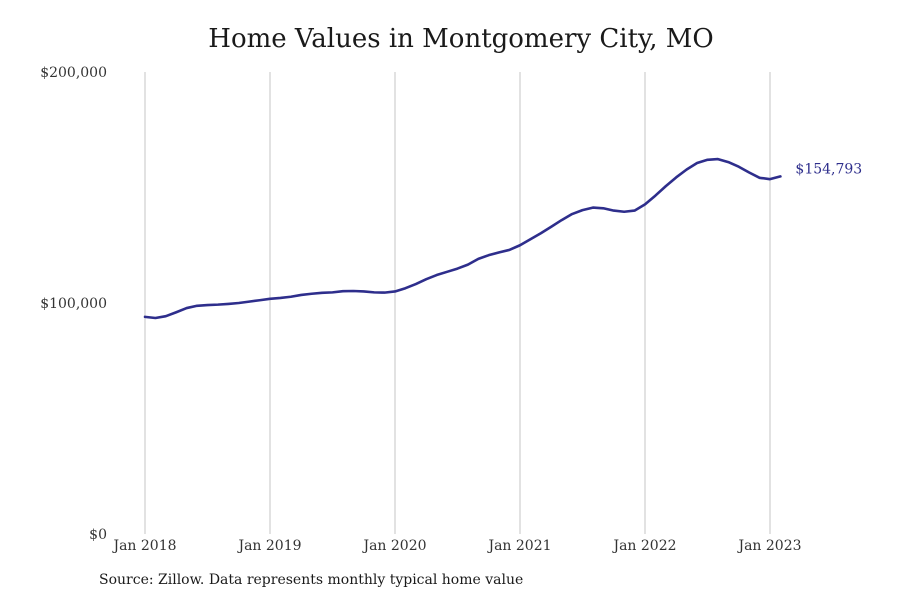 Image resolution: width=900 pixels, height=600 pixels. I want to click on chart-title: Home Values in Montgomery City, MO, so click(461, 39).